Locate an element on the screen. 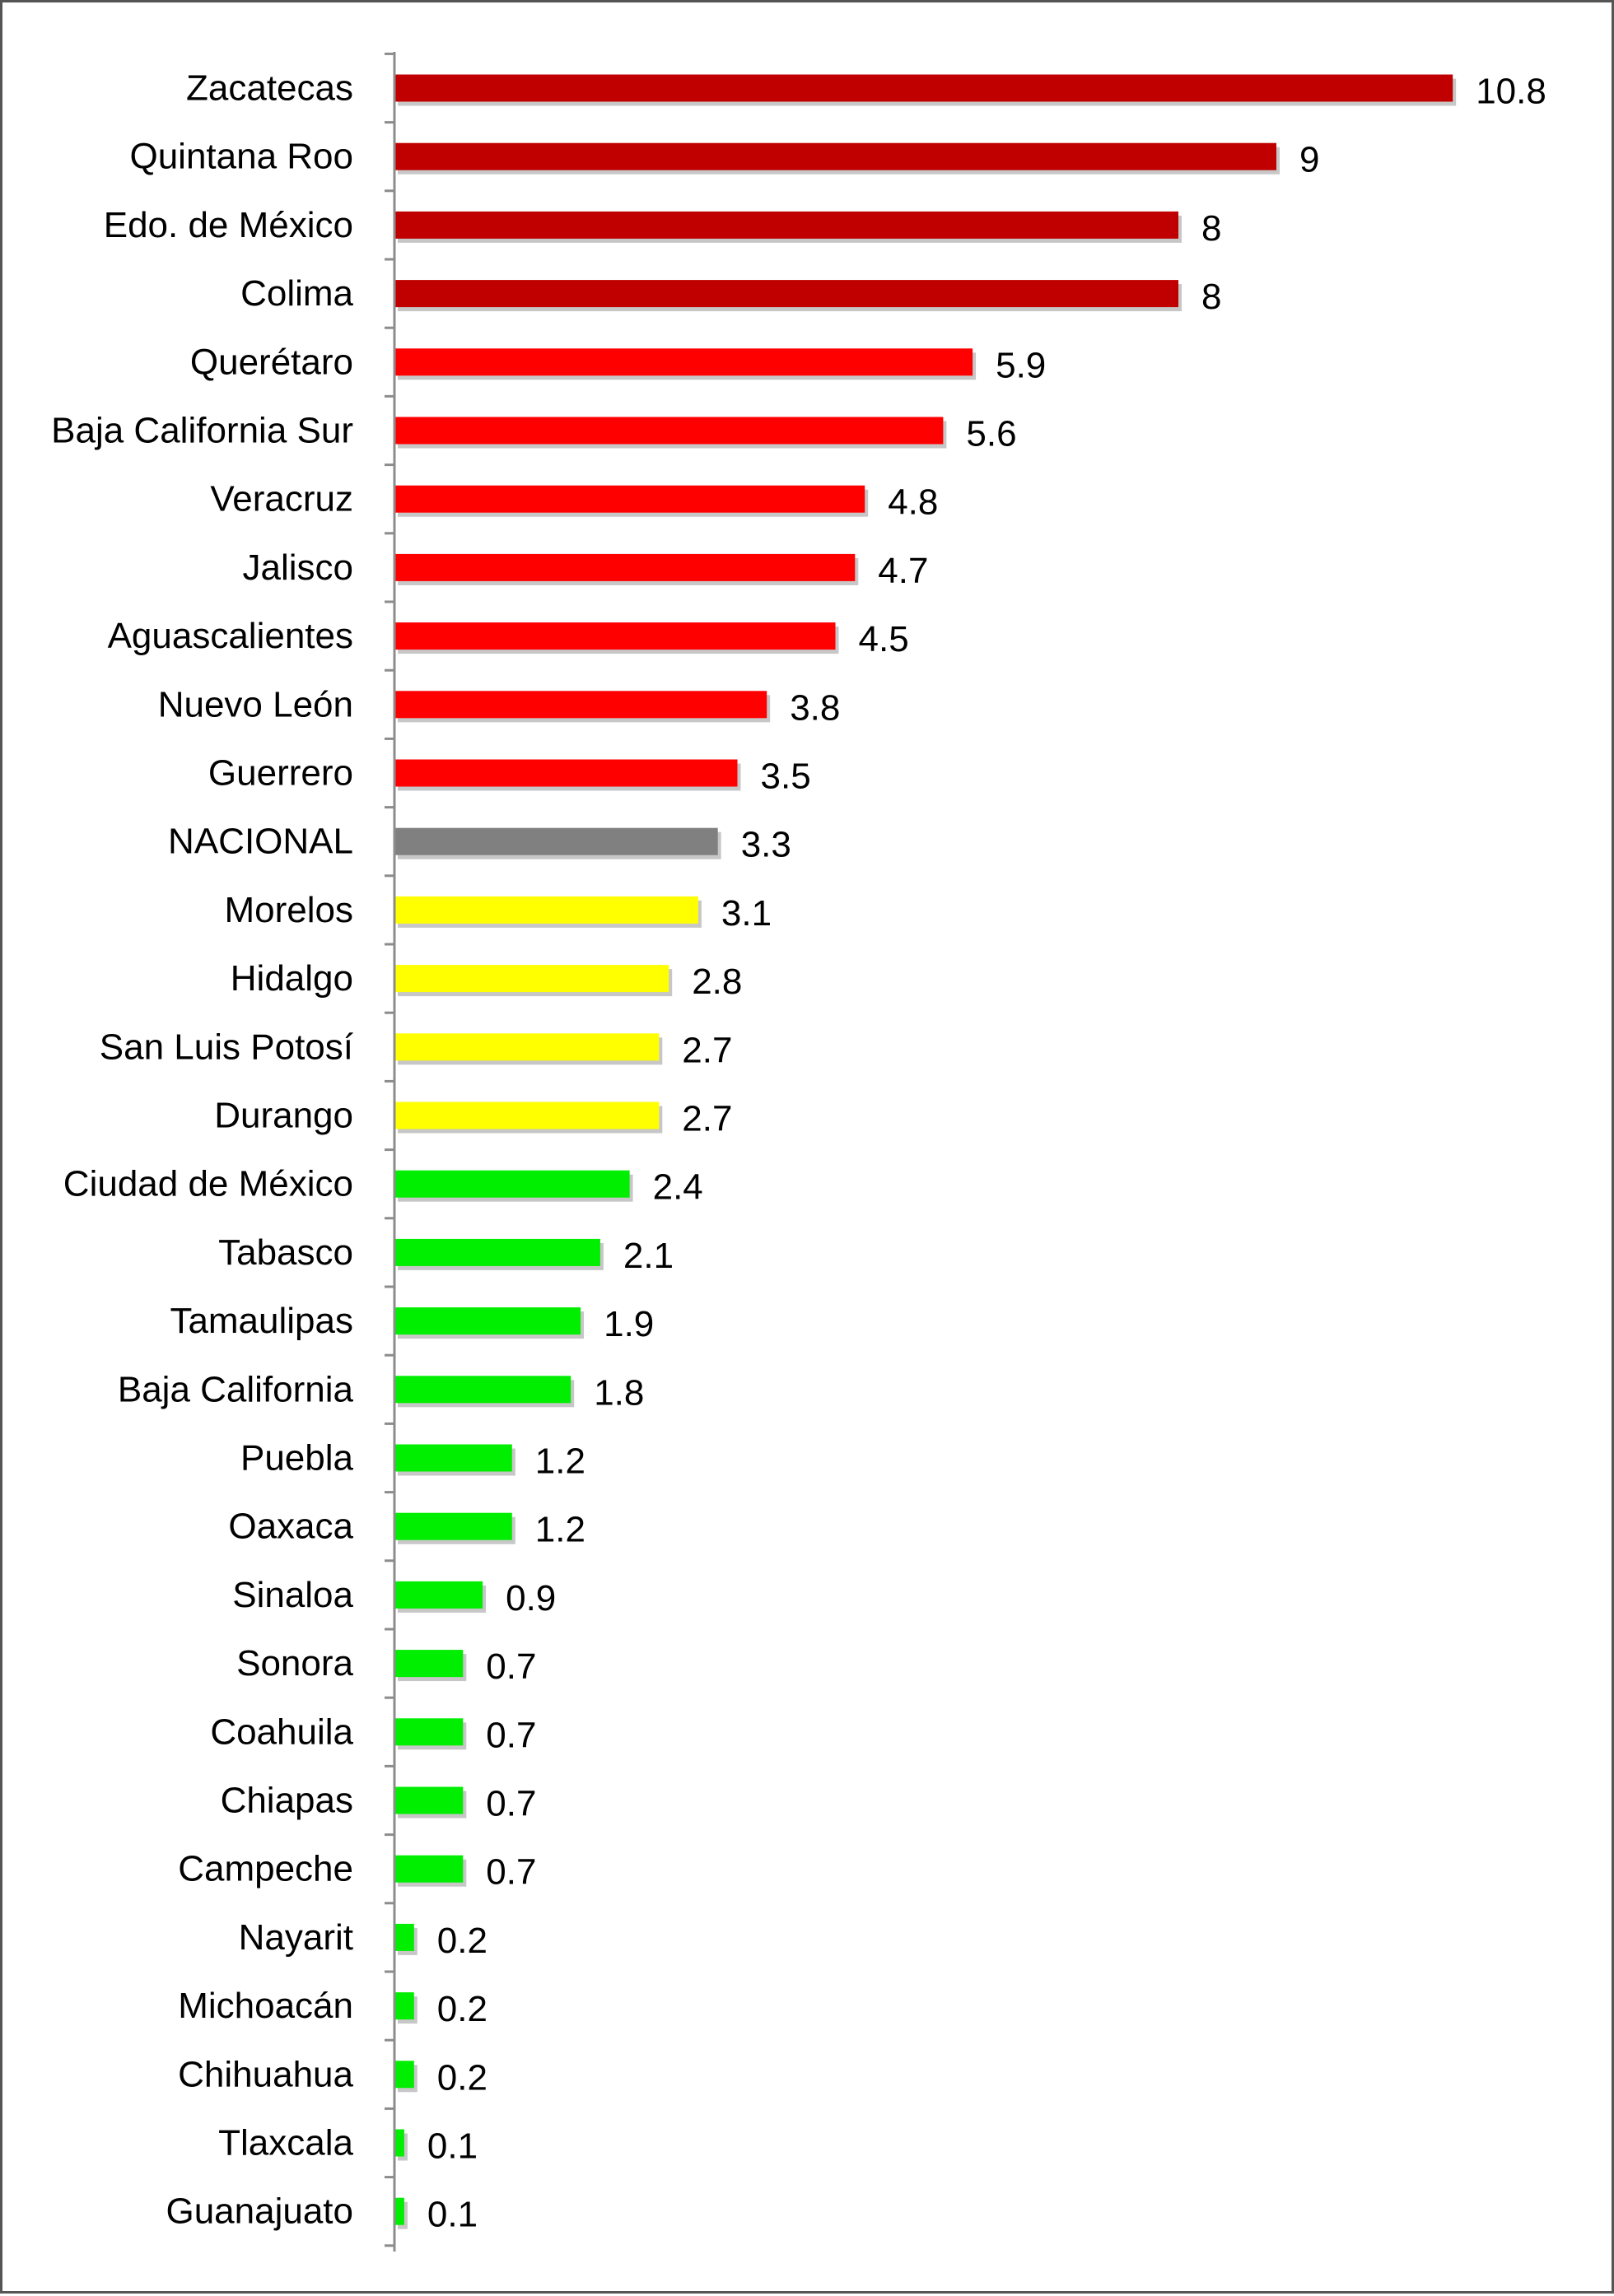  category-label-nacional: NACIONAL is located at coordinates (260, 842).